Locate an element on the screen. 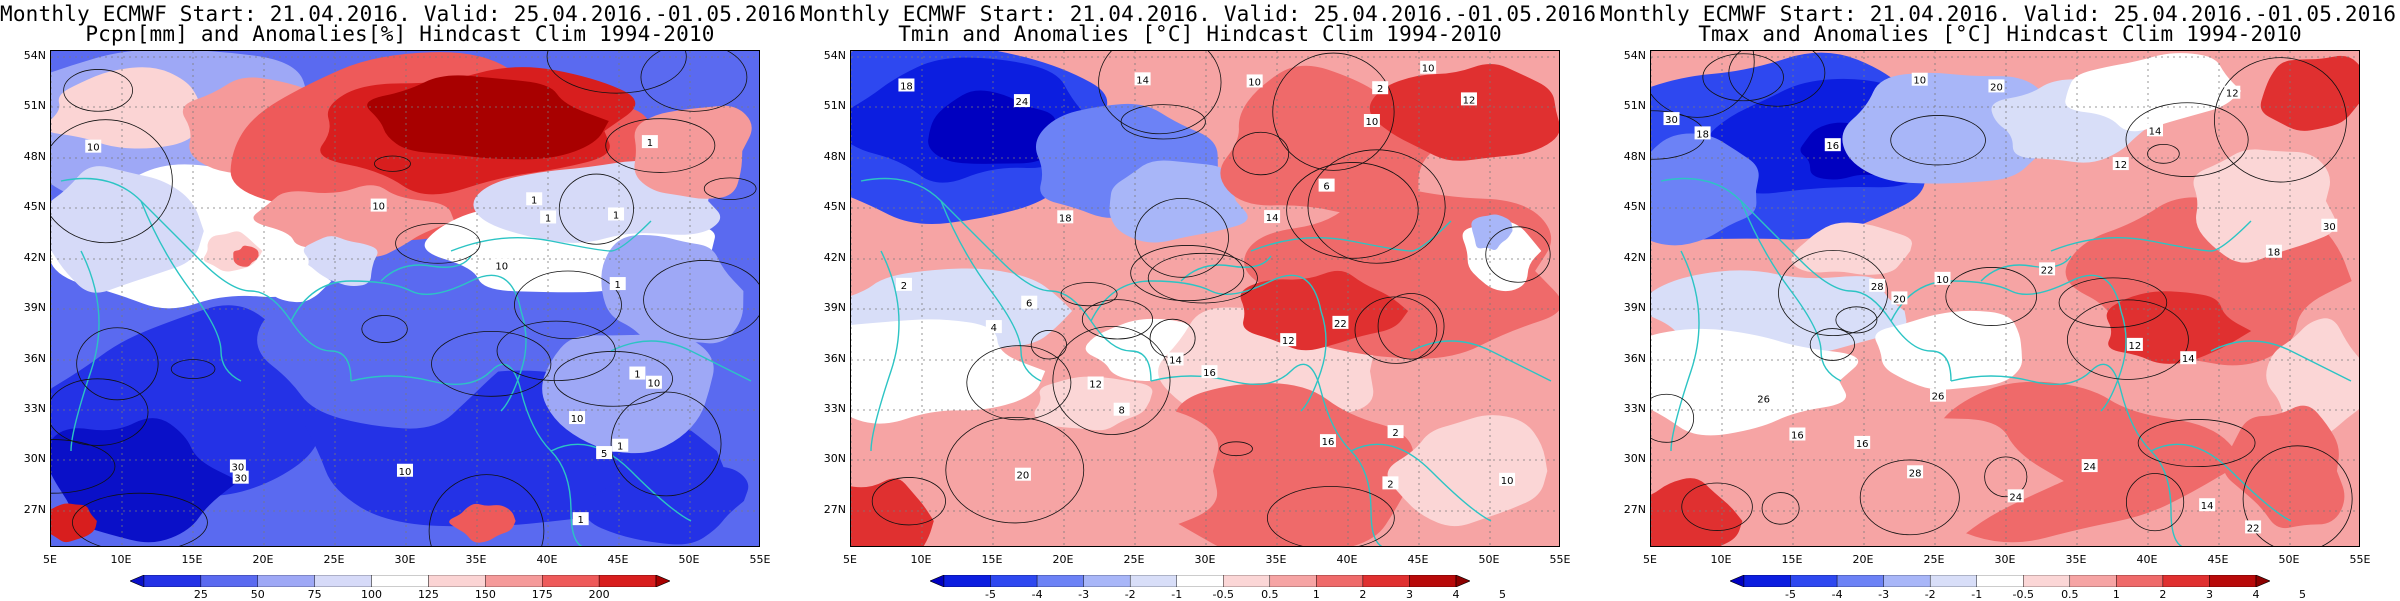  colorbar-label: 5 is located at coordinates (2303, 594).